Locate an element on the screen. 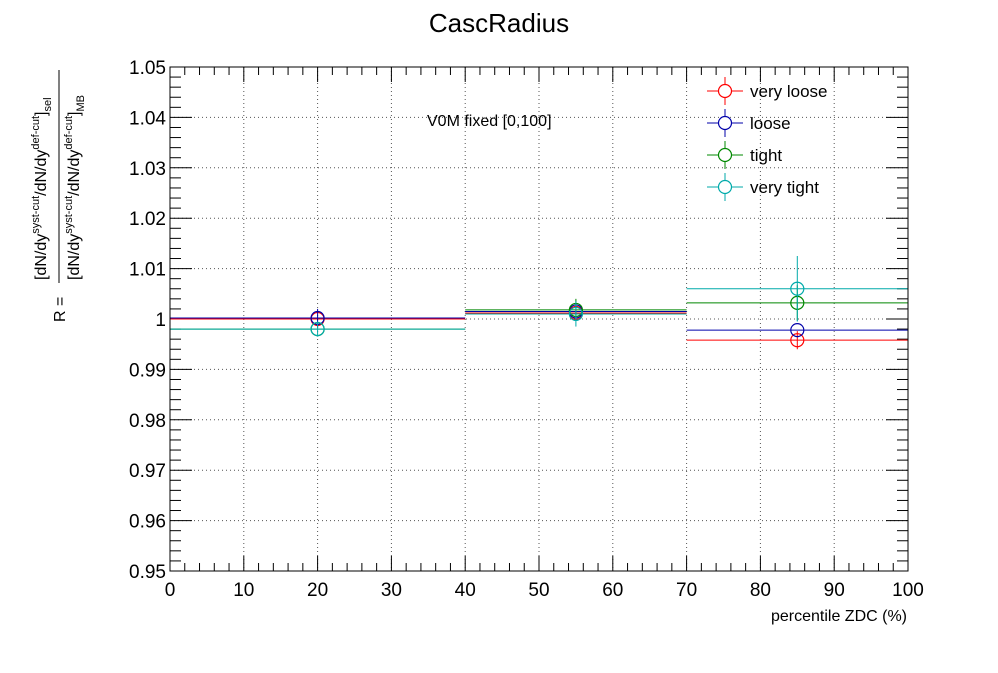  legend-label: tight is located at coordinates (766, 155).